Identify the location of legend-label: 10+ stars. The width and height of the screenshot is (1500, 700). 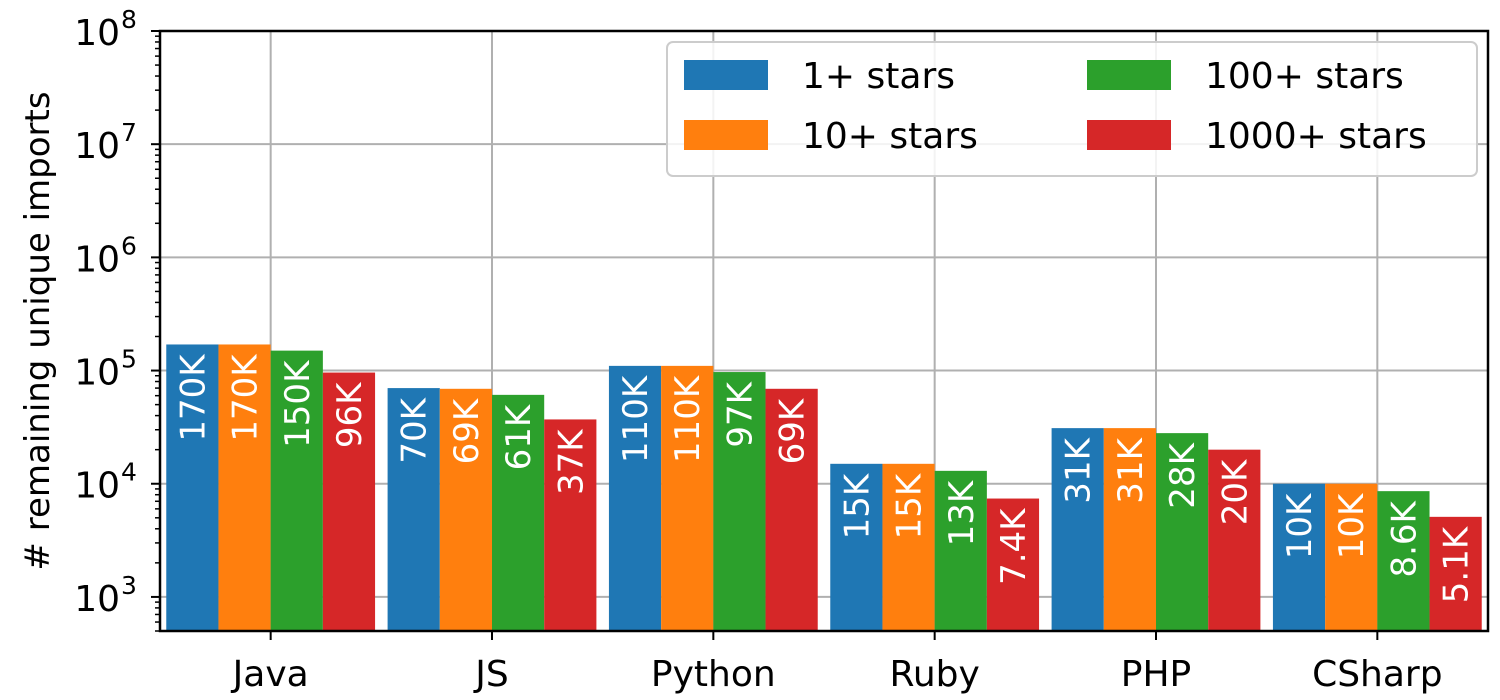
(890, 136).